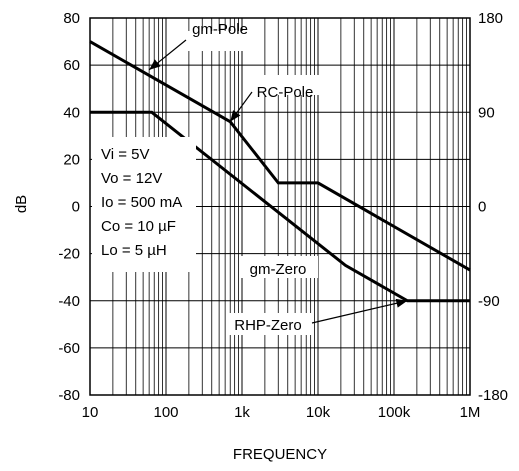  I want to click on y2-tick-label: 180, so click(490, 18).